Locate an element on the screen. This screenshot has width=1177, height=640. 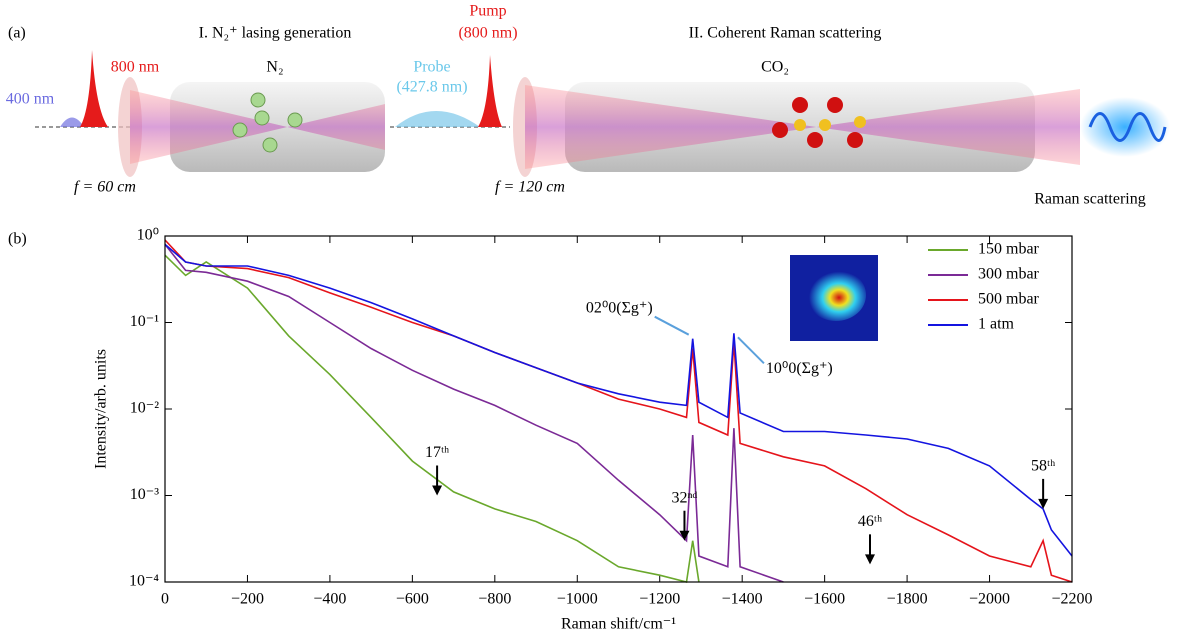
stage-title: II. Coherent Raman scattering is located at coordinates (785, 33).